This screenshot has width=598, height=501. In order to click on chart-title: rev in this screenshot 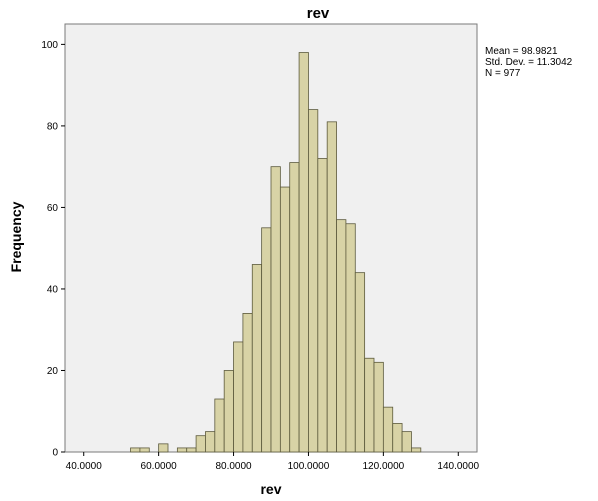, I will do `click(318, 13)`.